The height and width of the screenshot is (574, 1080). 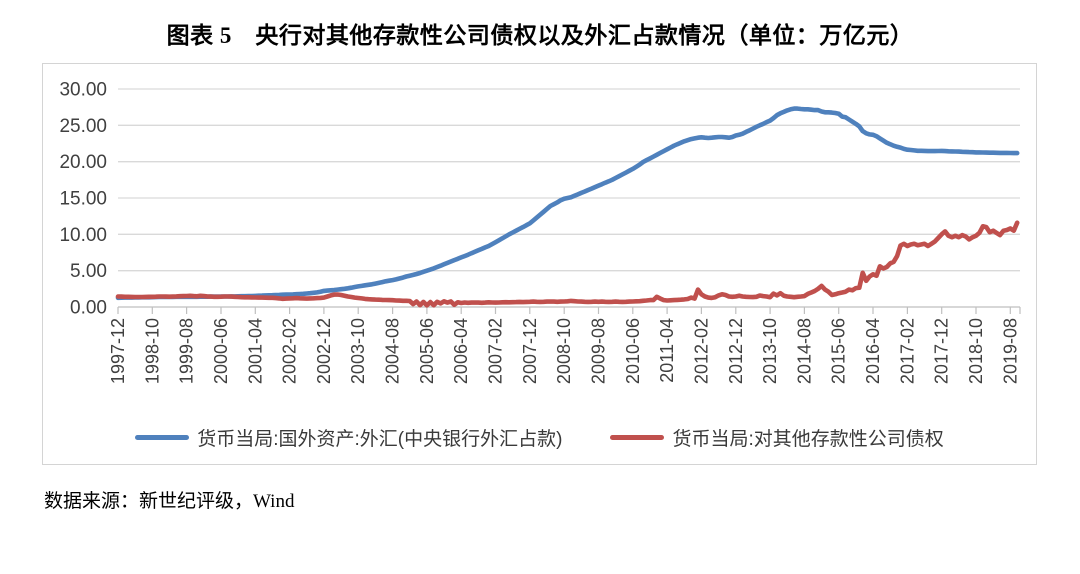 I want to click on page-title: 图表 5 央行对其他存款性公司债权以及外汇占款情况（单位：万亿元）, so click(x=540, y=35).